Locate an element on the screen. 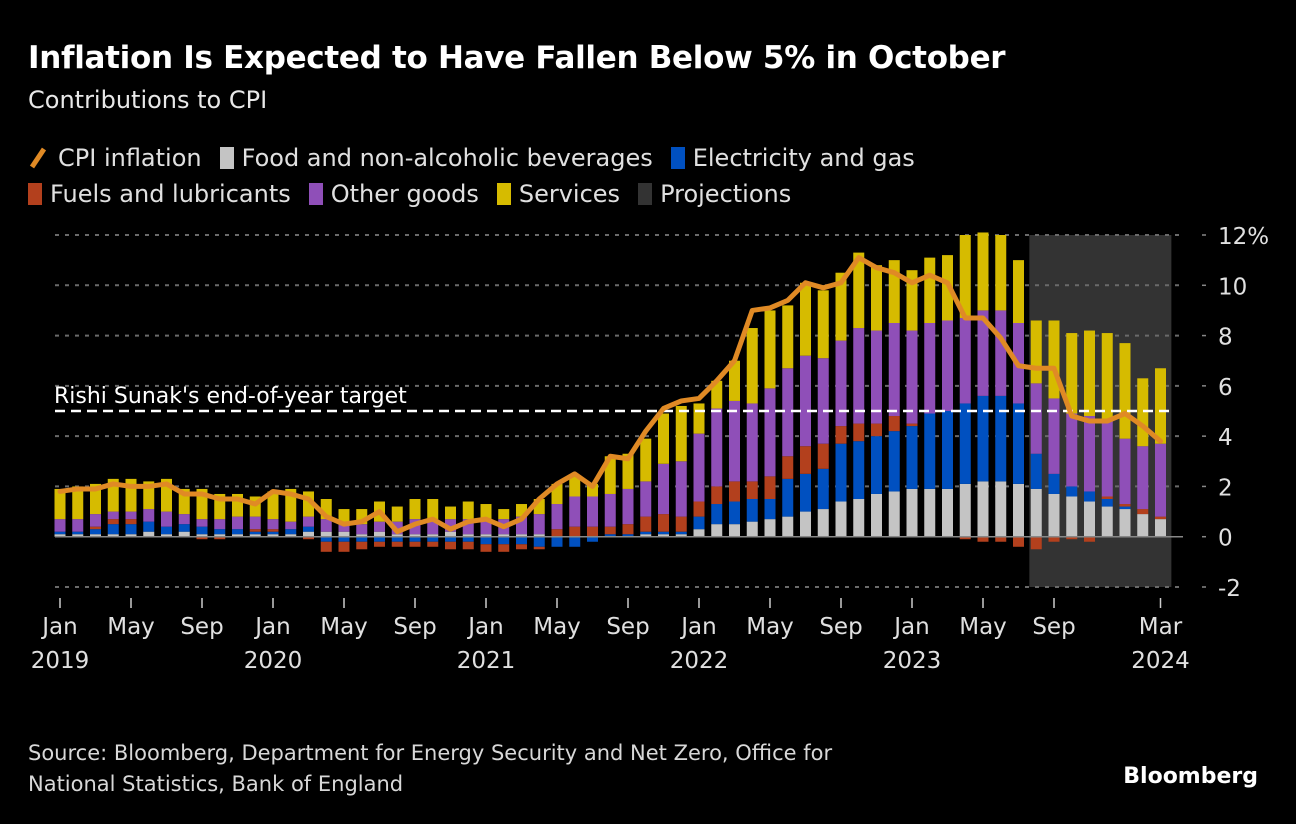  legend-item-fuels: Fuels and lubricants is located at coordinates (159, 194).